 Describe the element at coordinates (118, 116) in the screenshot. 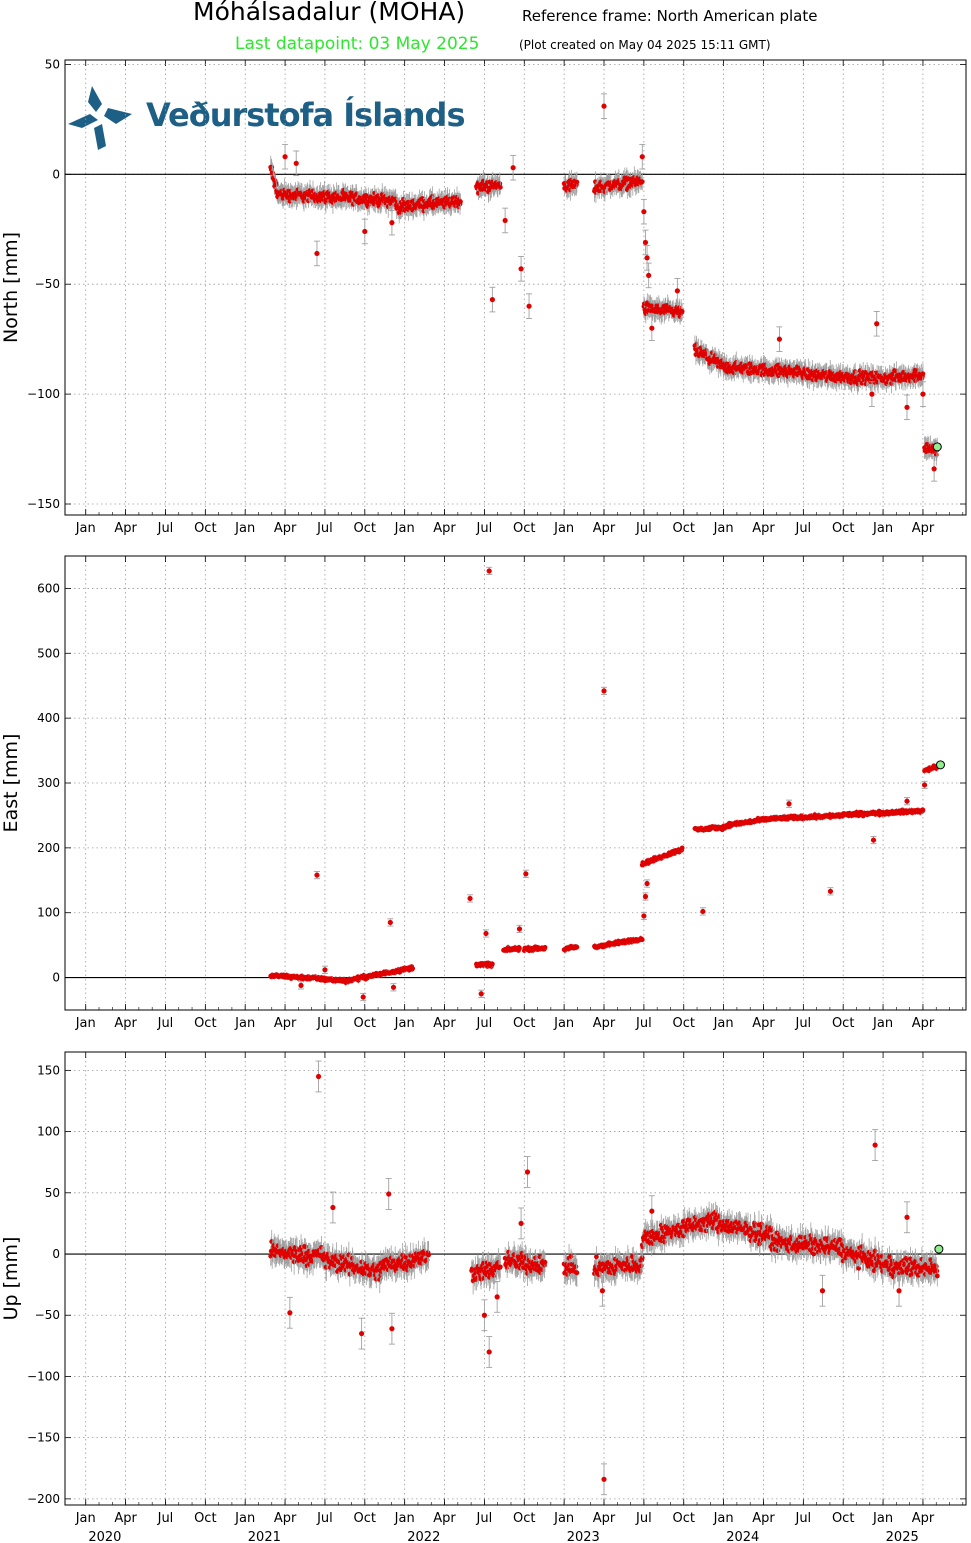

I see `logo-petal-right` at that location.